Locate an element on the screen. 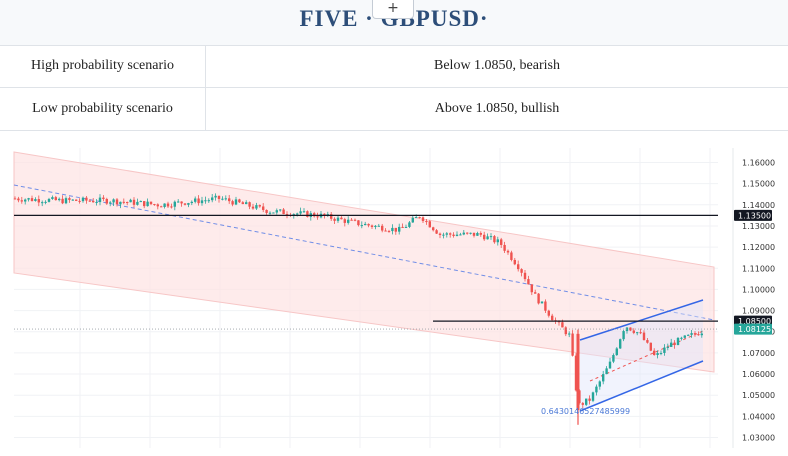  y-tick-label: 1.05000 is located at coordinates (758, 395).